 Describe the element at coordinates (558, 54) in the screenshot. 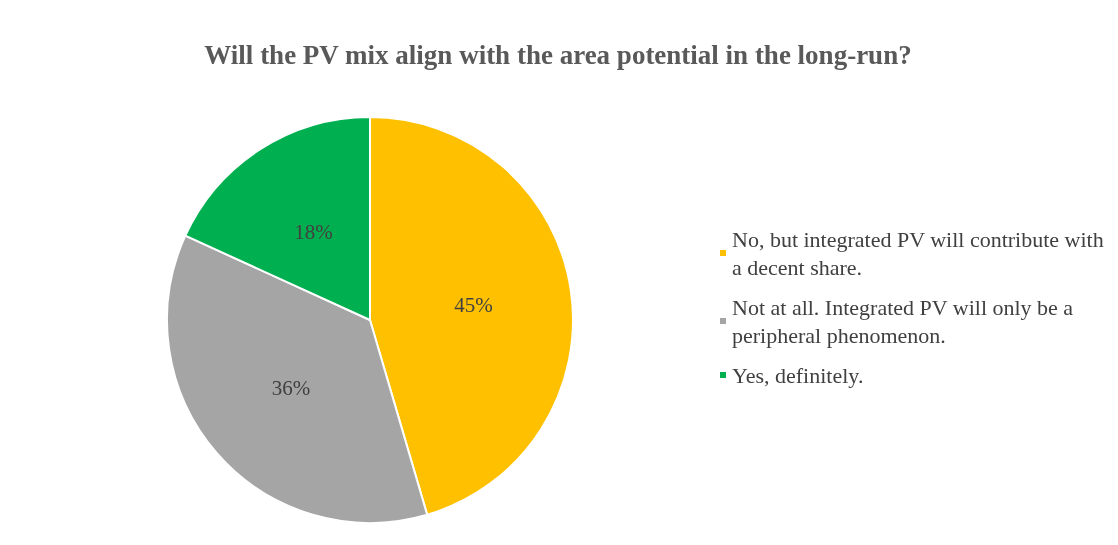

I see `chart-title: Will the PV mix align with the area potential in the long-run?` at that location.